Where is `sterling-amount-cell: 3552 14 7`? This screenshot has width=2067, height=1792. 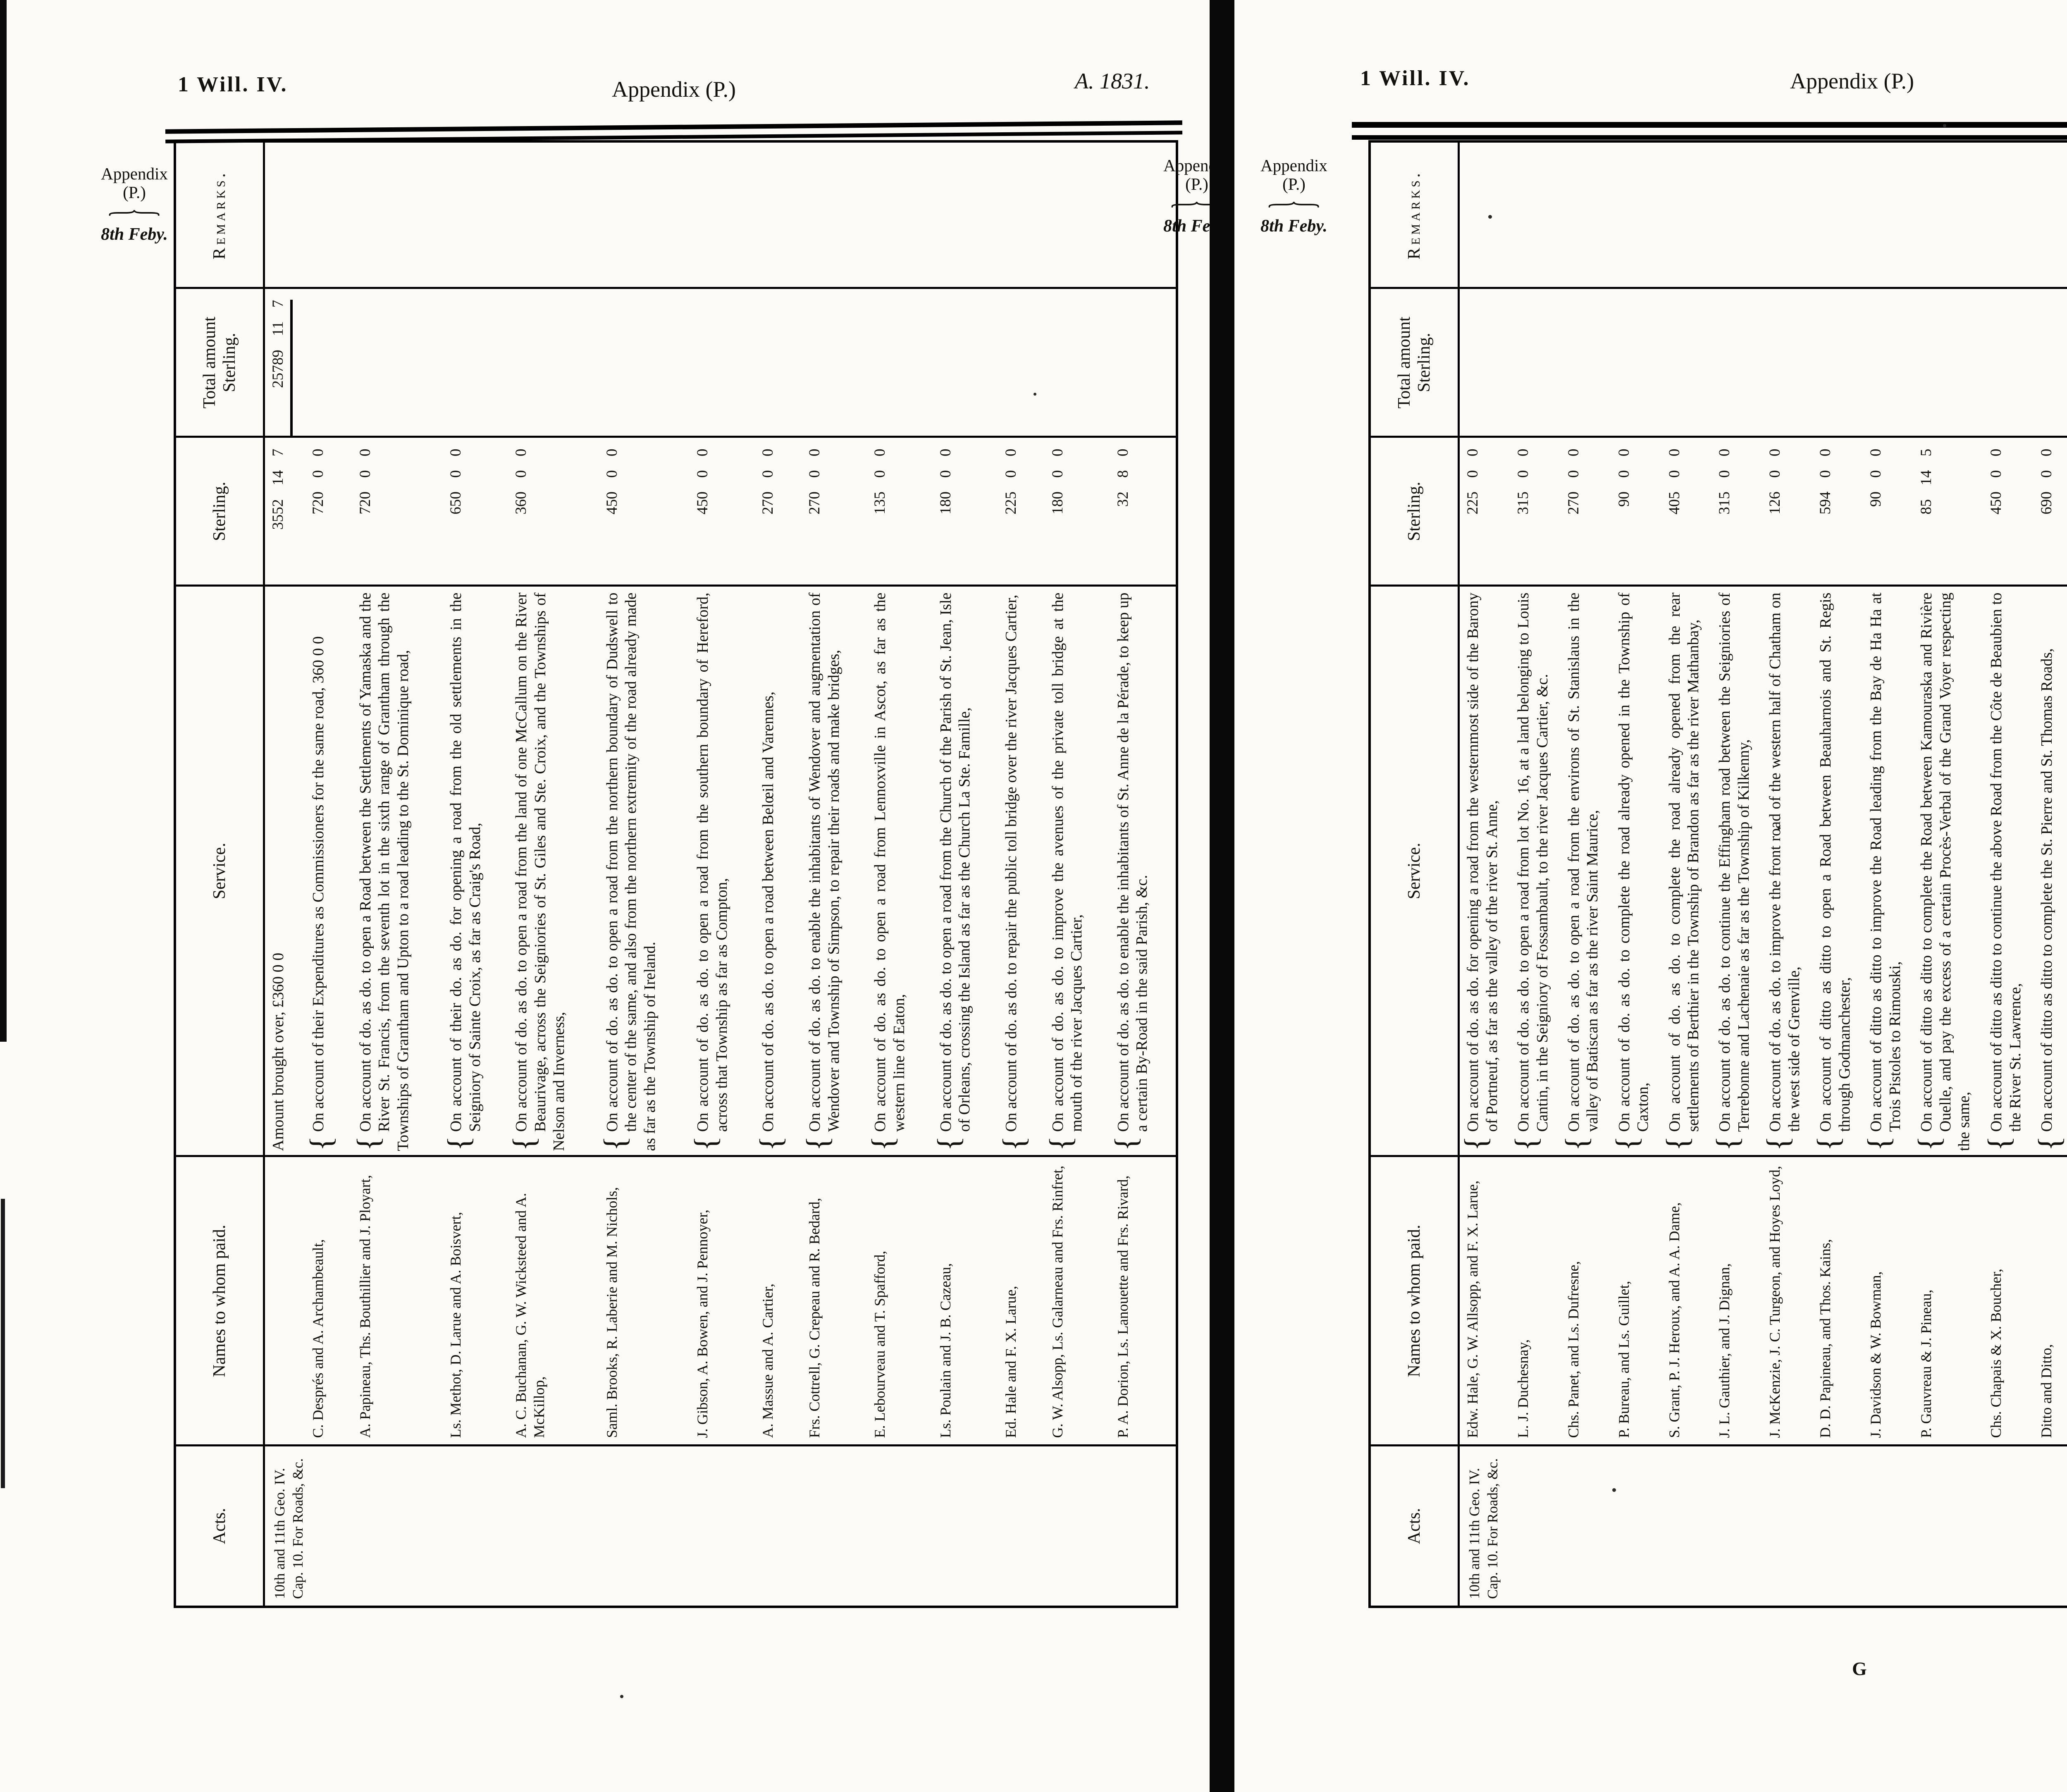 sterling-amount-cell: 3552 14 7 is located at coordinates (285, 512).